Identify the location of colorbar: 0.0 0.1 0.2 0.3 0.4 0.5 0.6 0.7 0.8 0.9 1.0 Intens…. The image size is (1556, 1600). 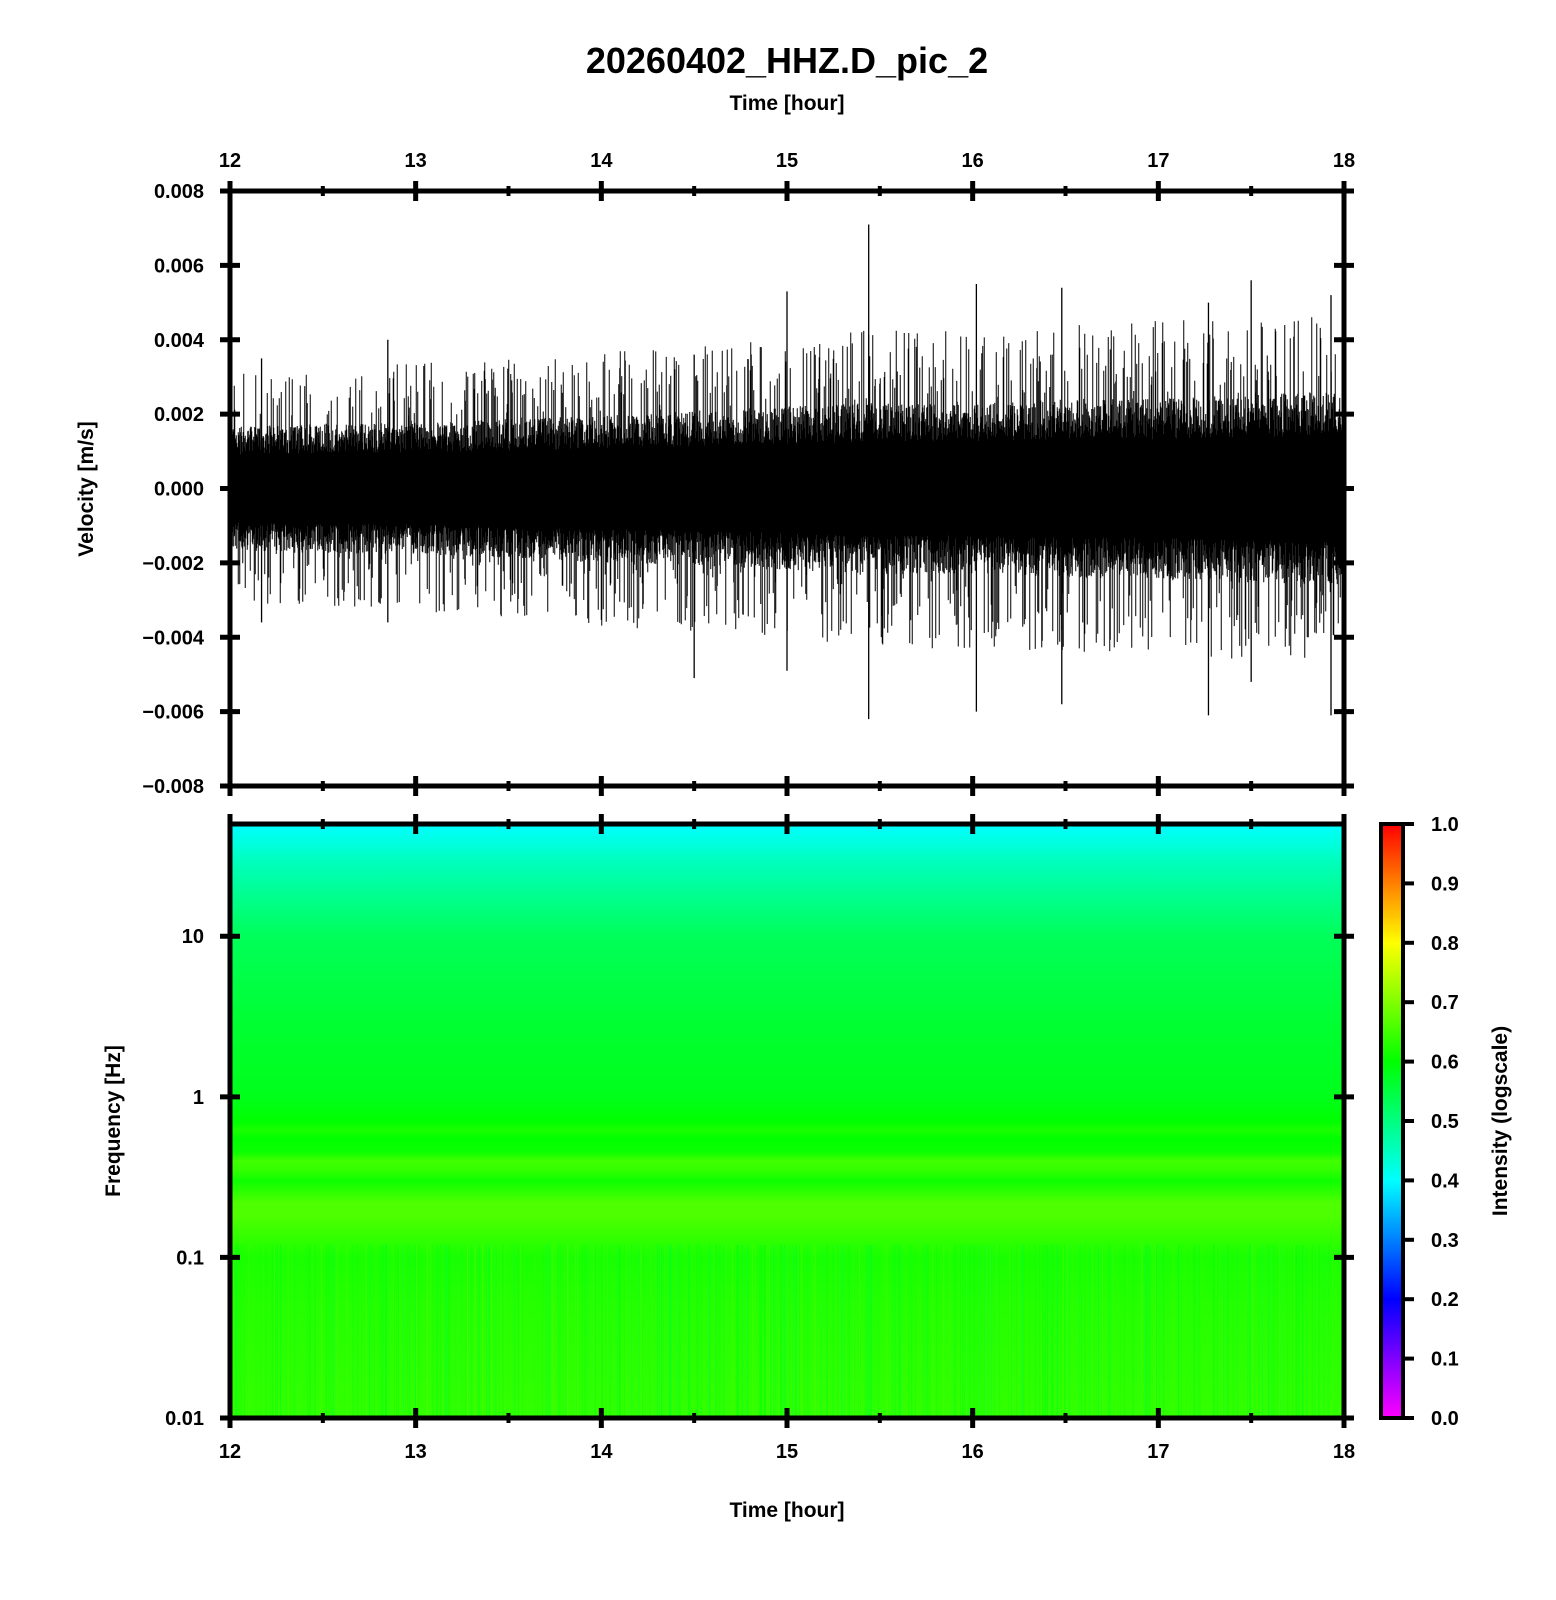
(1445, 1122).